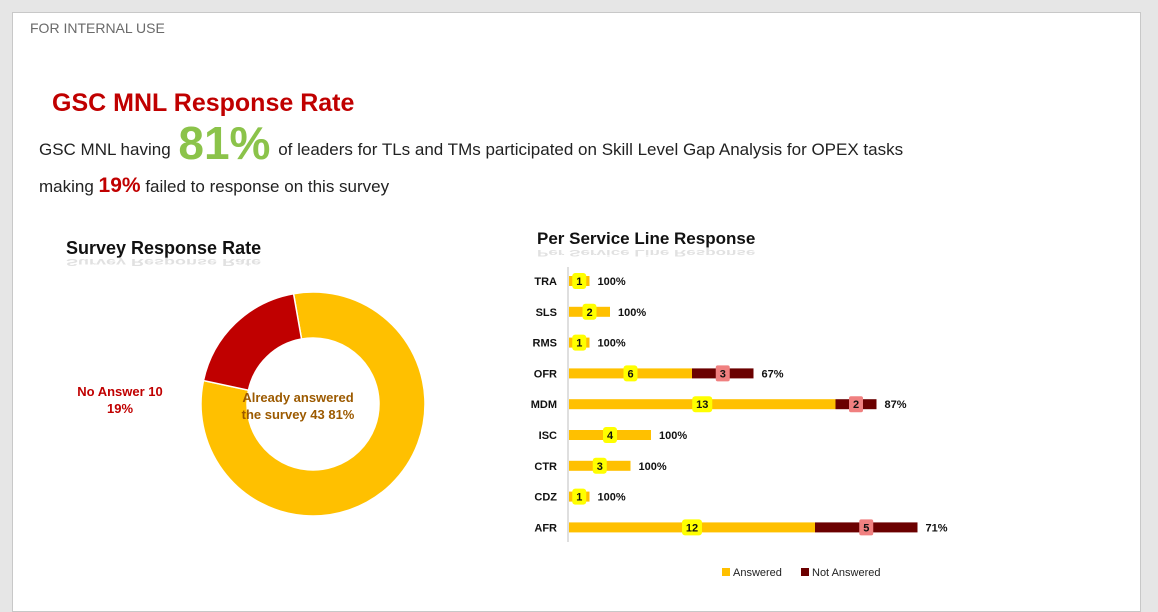  Describe the element at coordinates (546, 313) in the screenshot. I see `category-label: SLS` at that location.